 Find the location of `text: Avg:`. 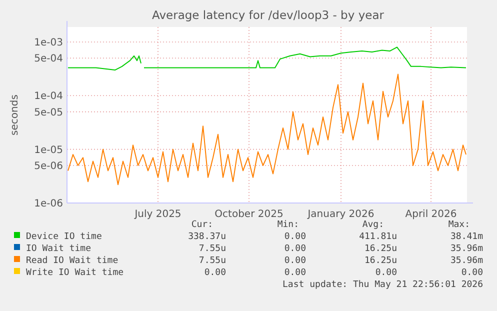

text: Avg: is located at coordinates (373, 225).